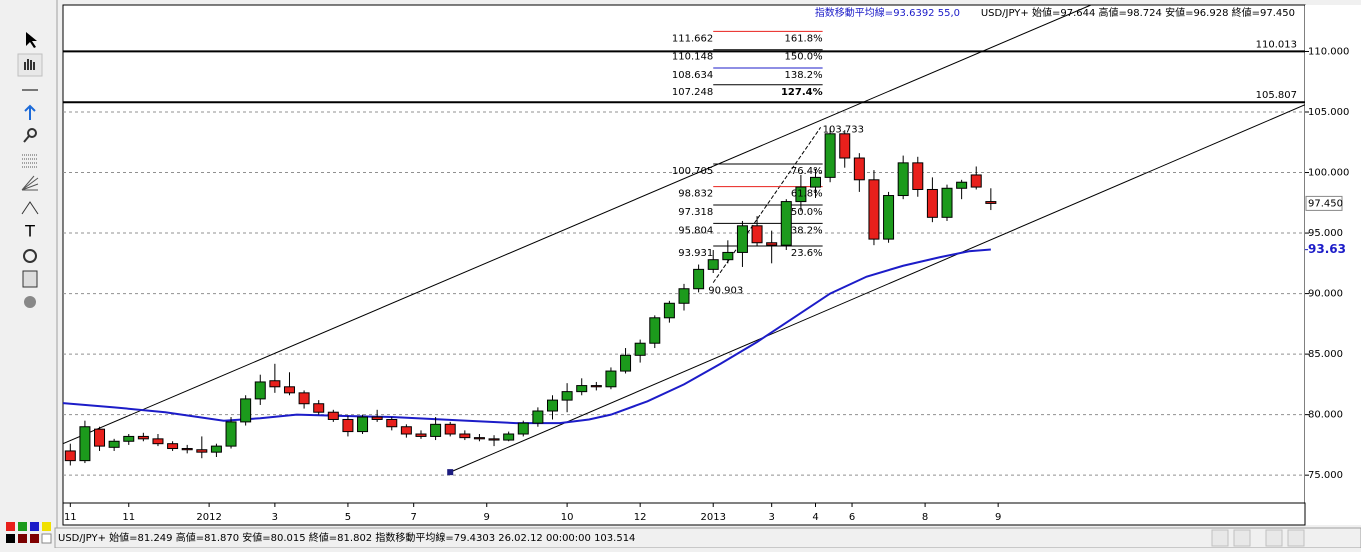  I want to click on y-tick-label: 90.000, so click(1325, 294).